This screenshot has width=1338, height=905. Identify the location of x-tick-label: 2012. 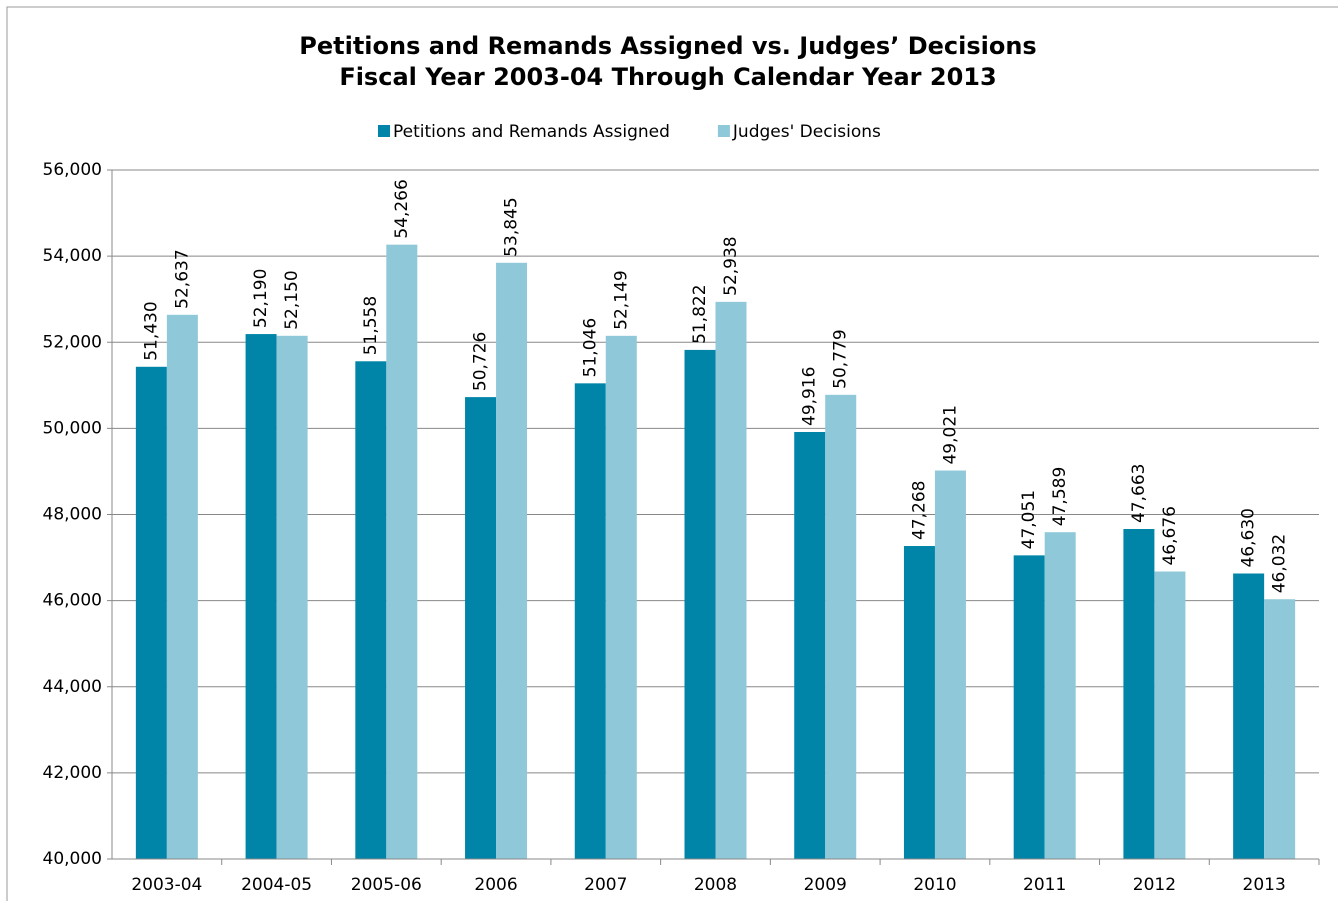
(1154, 885).